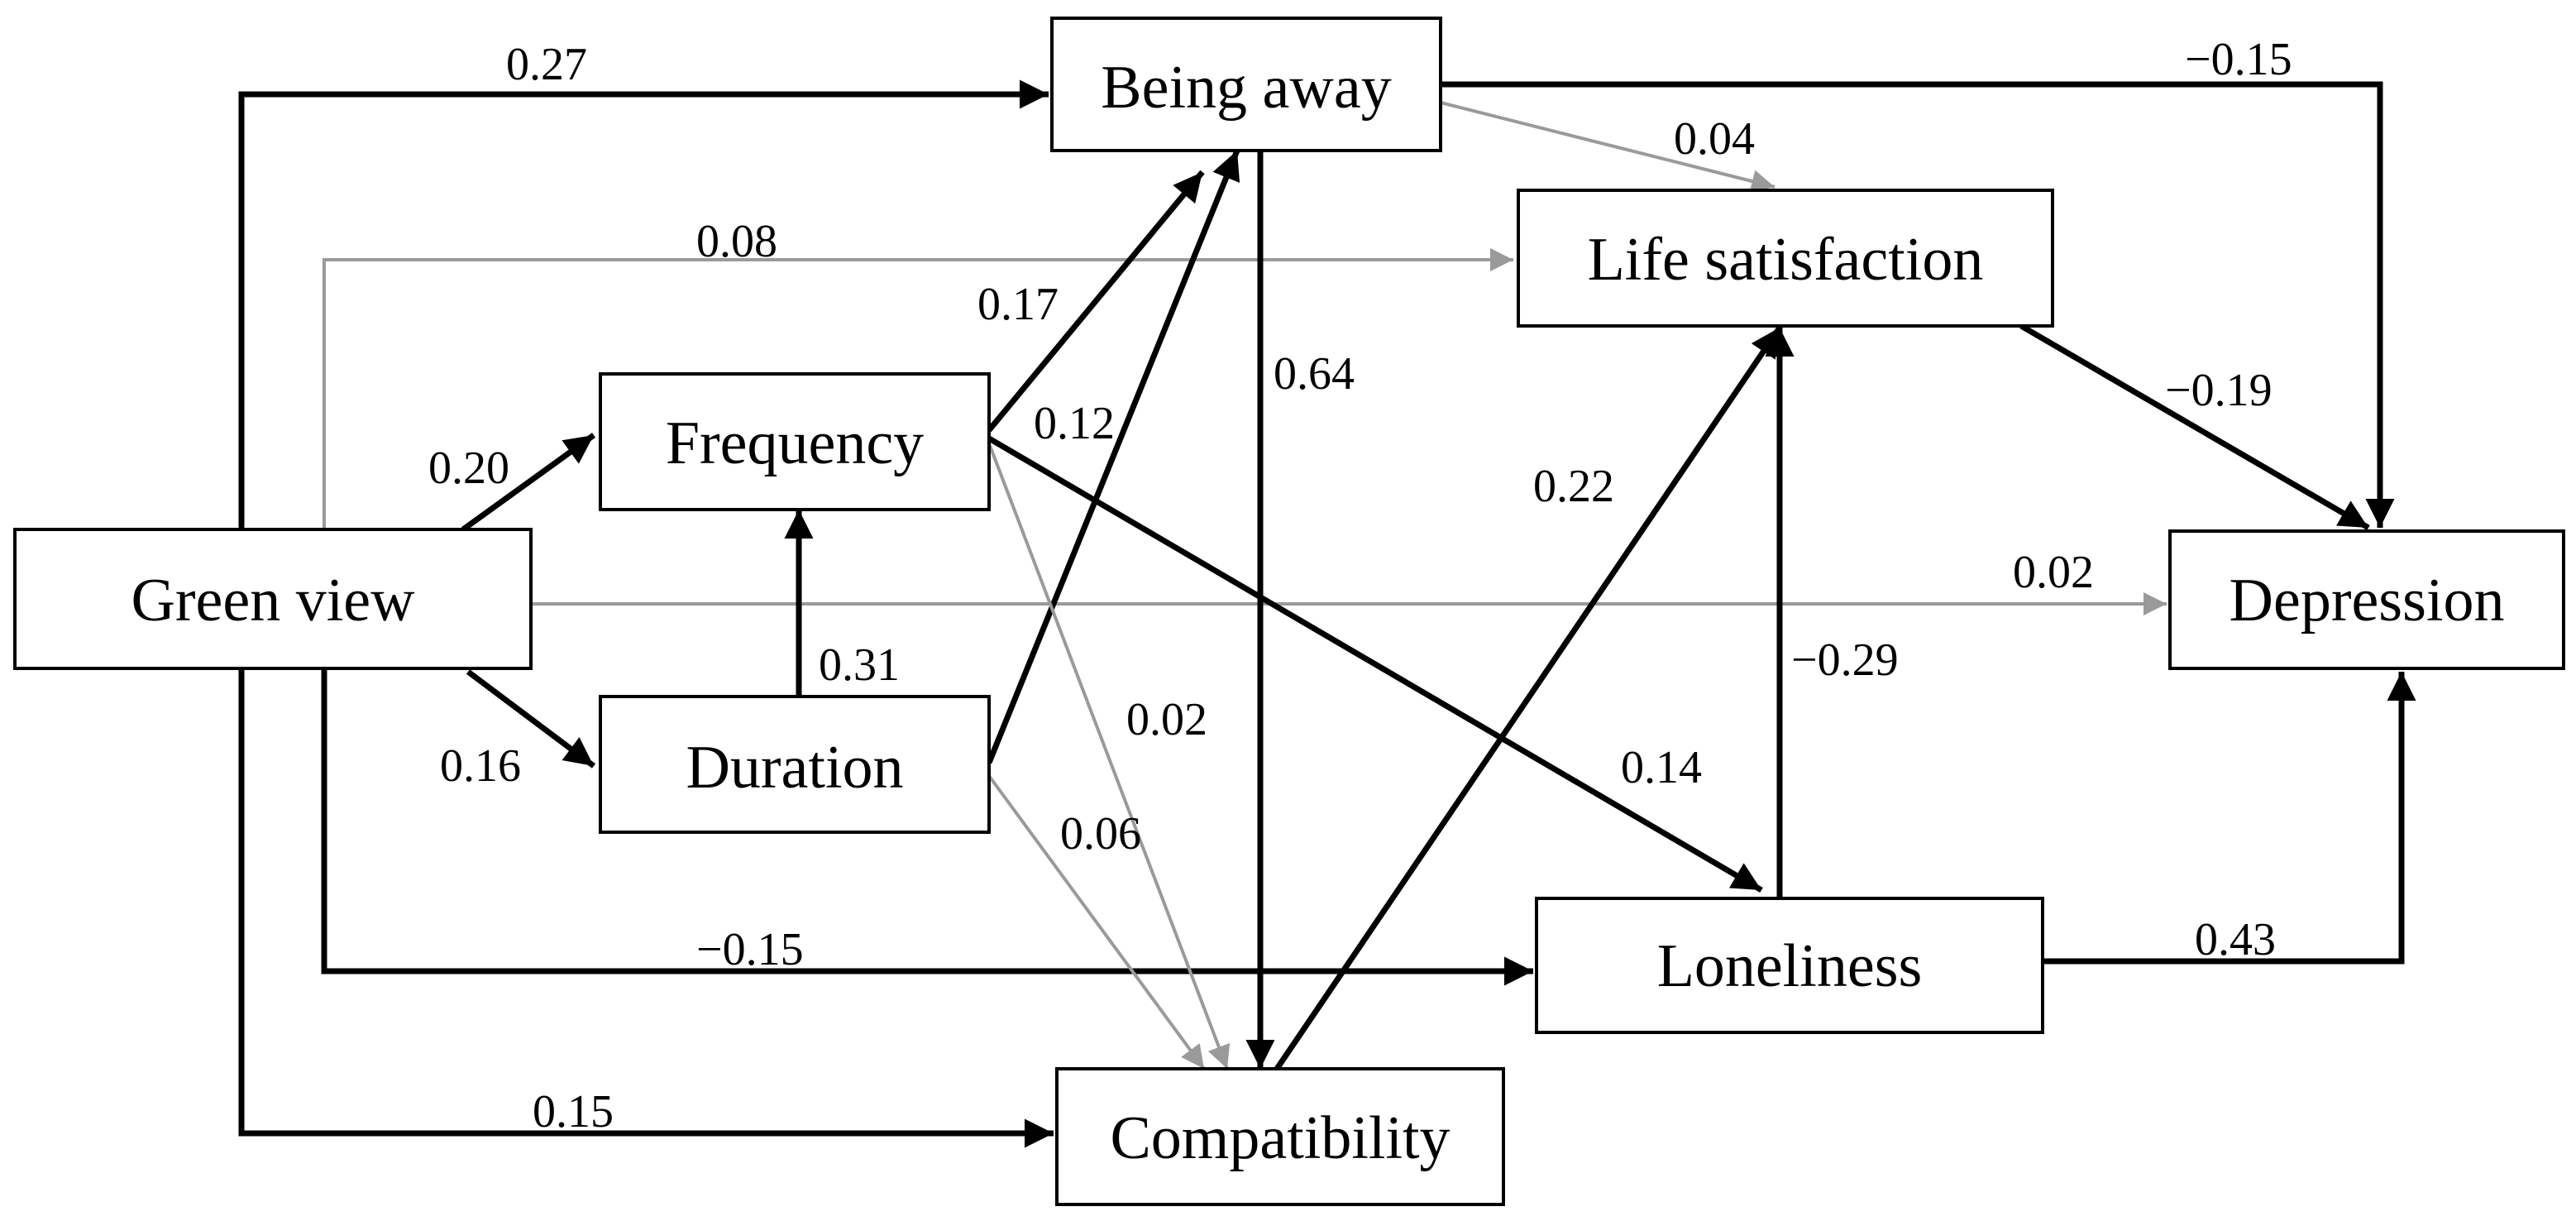 The image size is (2576, 1221). I want to click on node-label-compatibility: Compatibility, so click(1280, 1138).